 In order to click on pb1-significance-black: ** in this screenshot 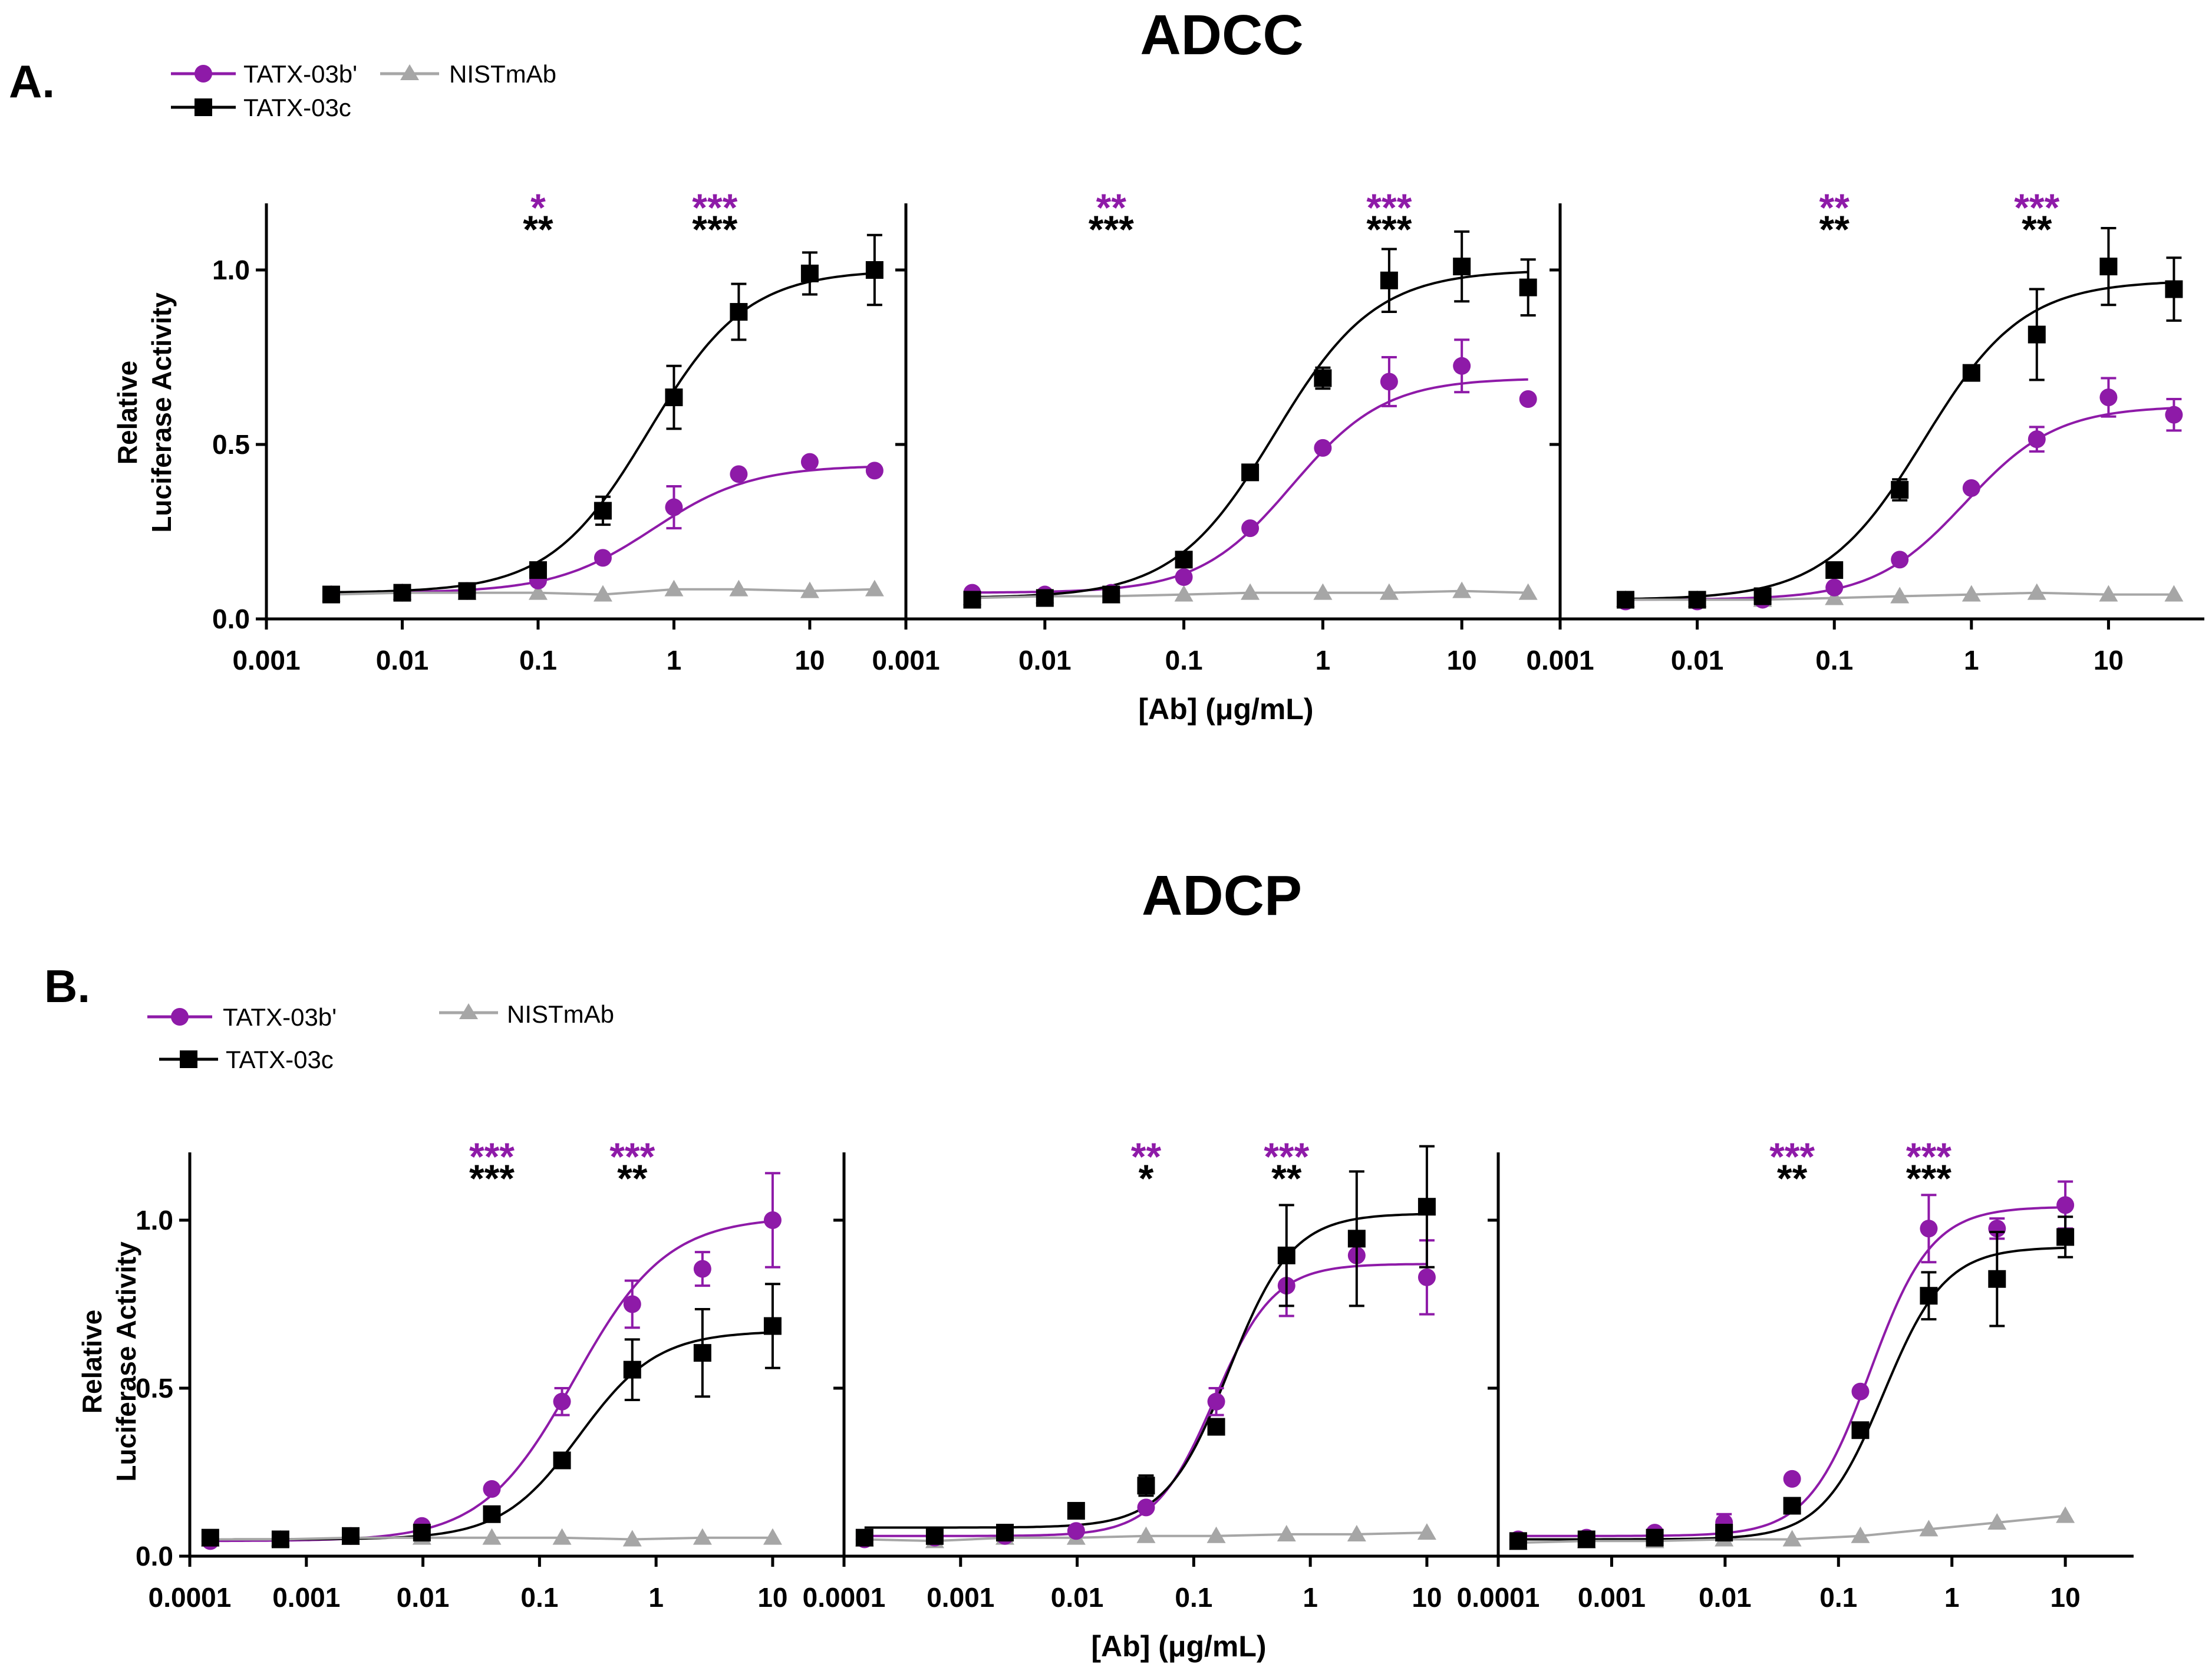, I will do `click(632, 1178)`.